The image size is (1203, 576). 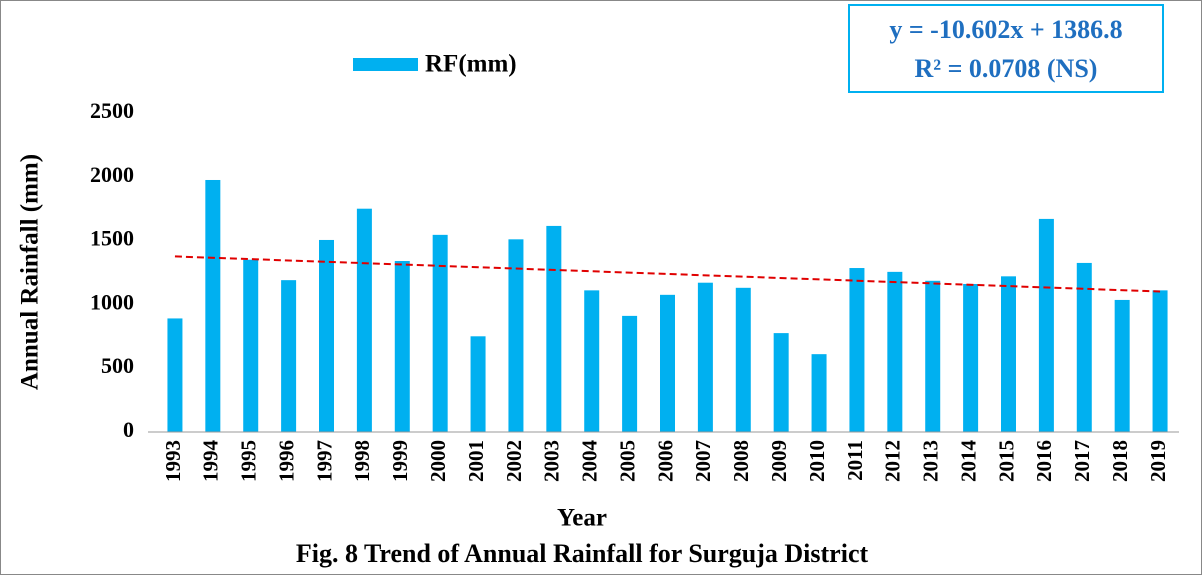 What do you see at coordinates (931, 461) in the screenshot?
I see `x-tick-label: 2013` at bounding box center [931, 461].